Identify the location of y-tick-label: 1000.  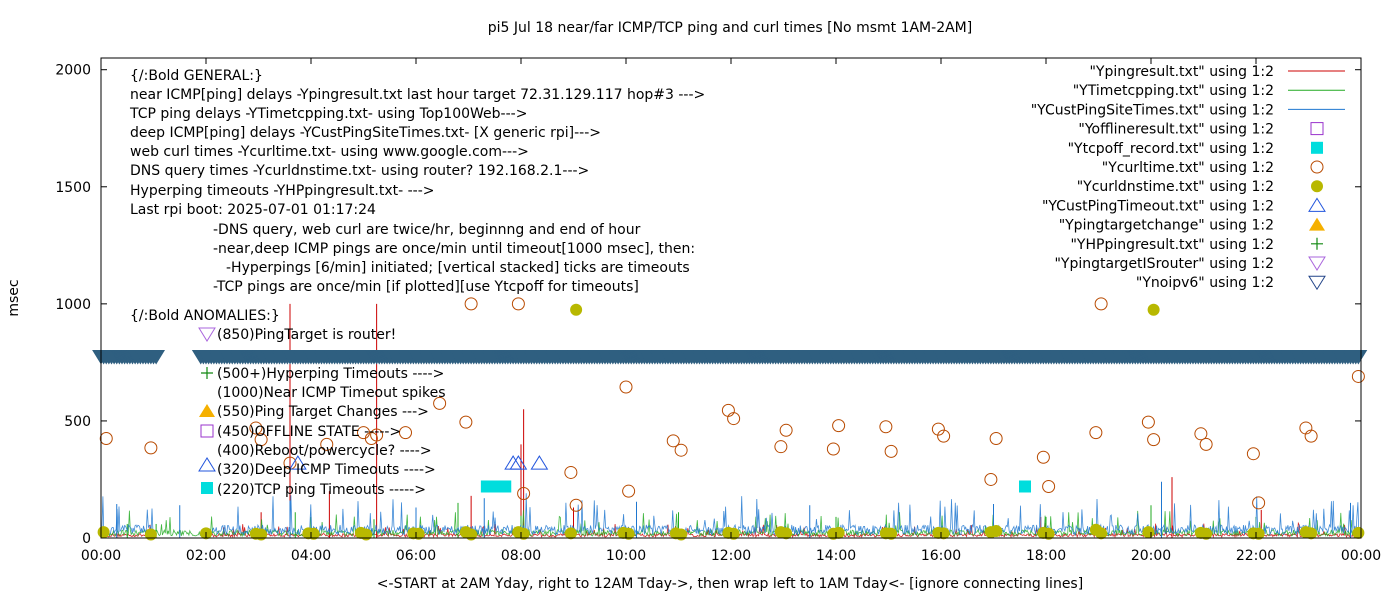
(73, 305).